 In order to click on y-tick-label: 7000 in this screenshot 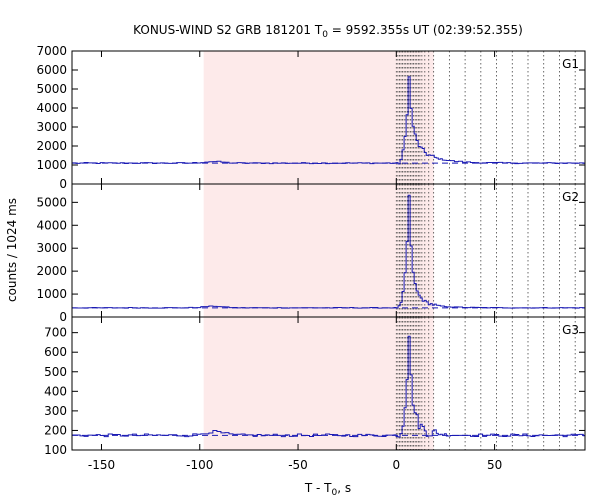, I will do `click(51, 51)`.